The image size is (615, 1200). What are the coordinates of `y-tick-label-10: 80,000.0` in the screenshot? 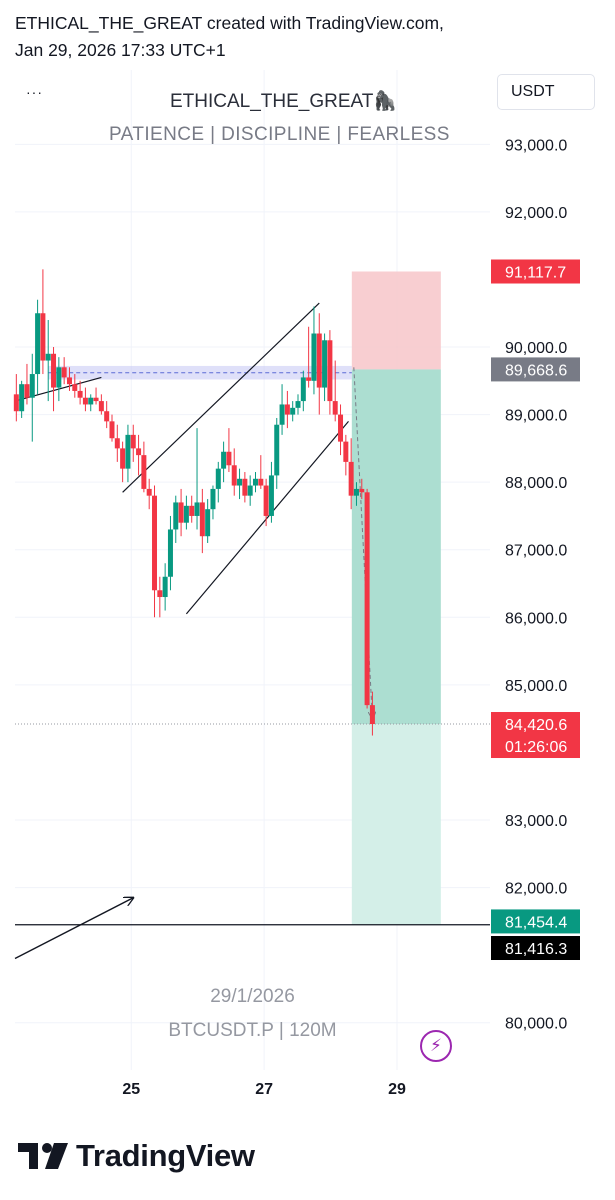 It's located at (536, 1024).